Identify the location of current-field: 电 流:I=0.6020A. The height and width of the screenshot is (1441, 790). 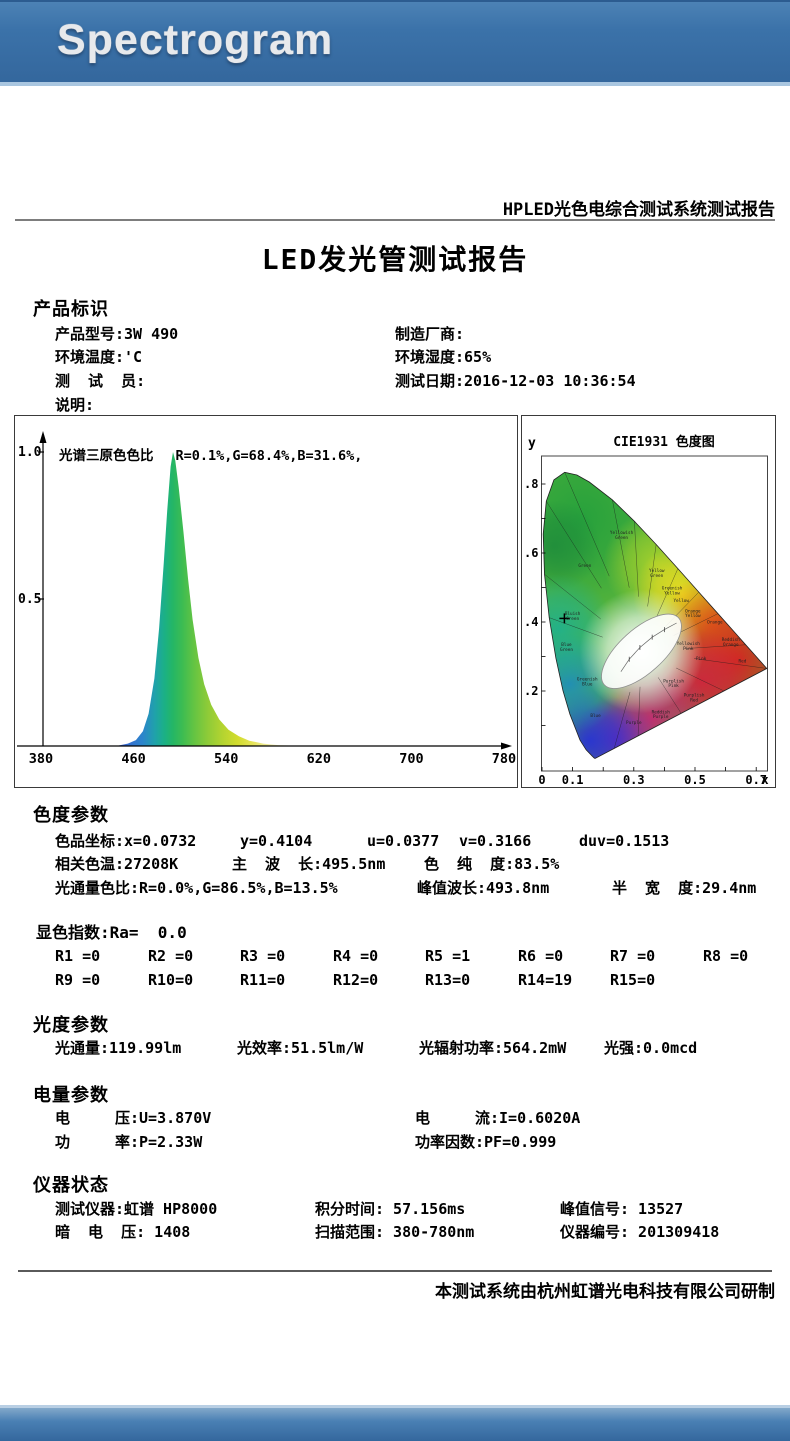
(498, 1118).